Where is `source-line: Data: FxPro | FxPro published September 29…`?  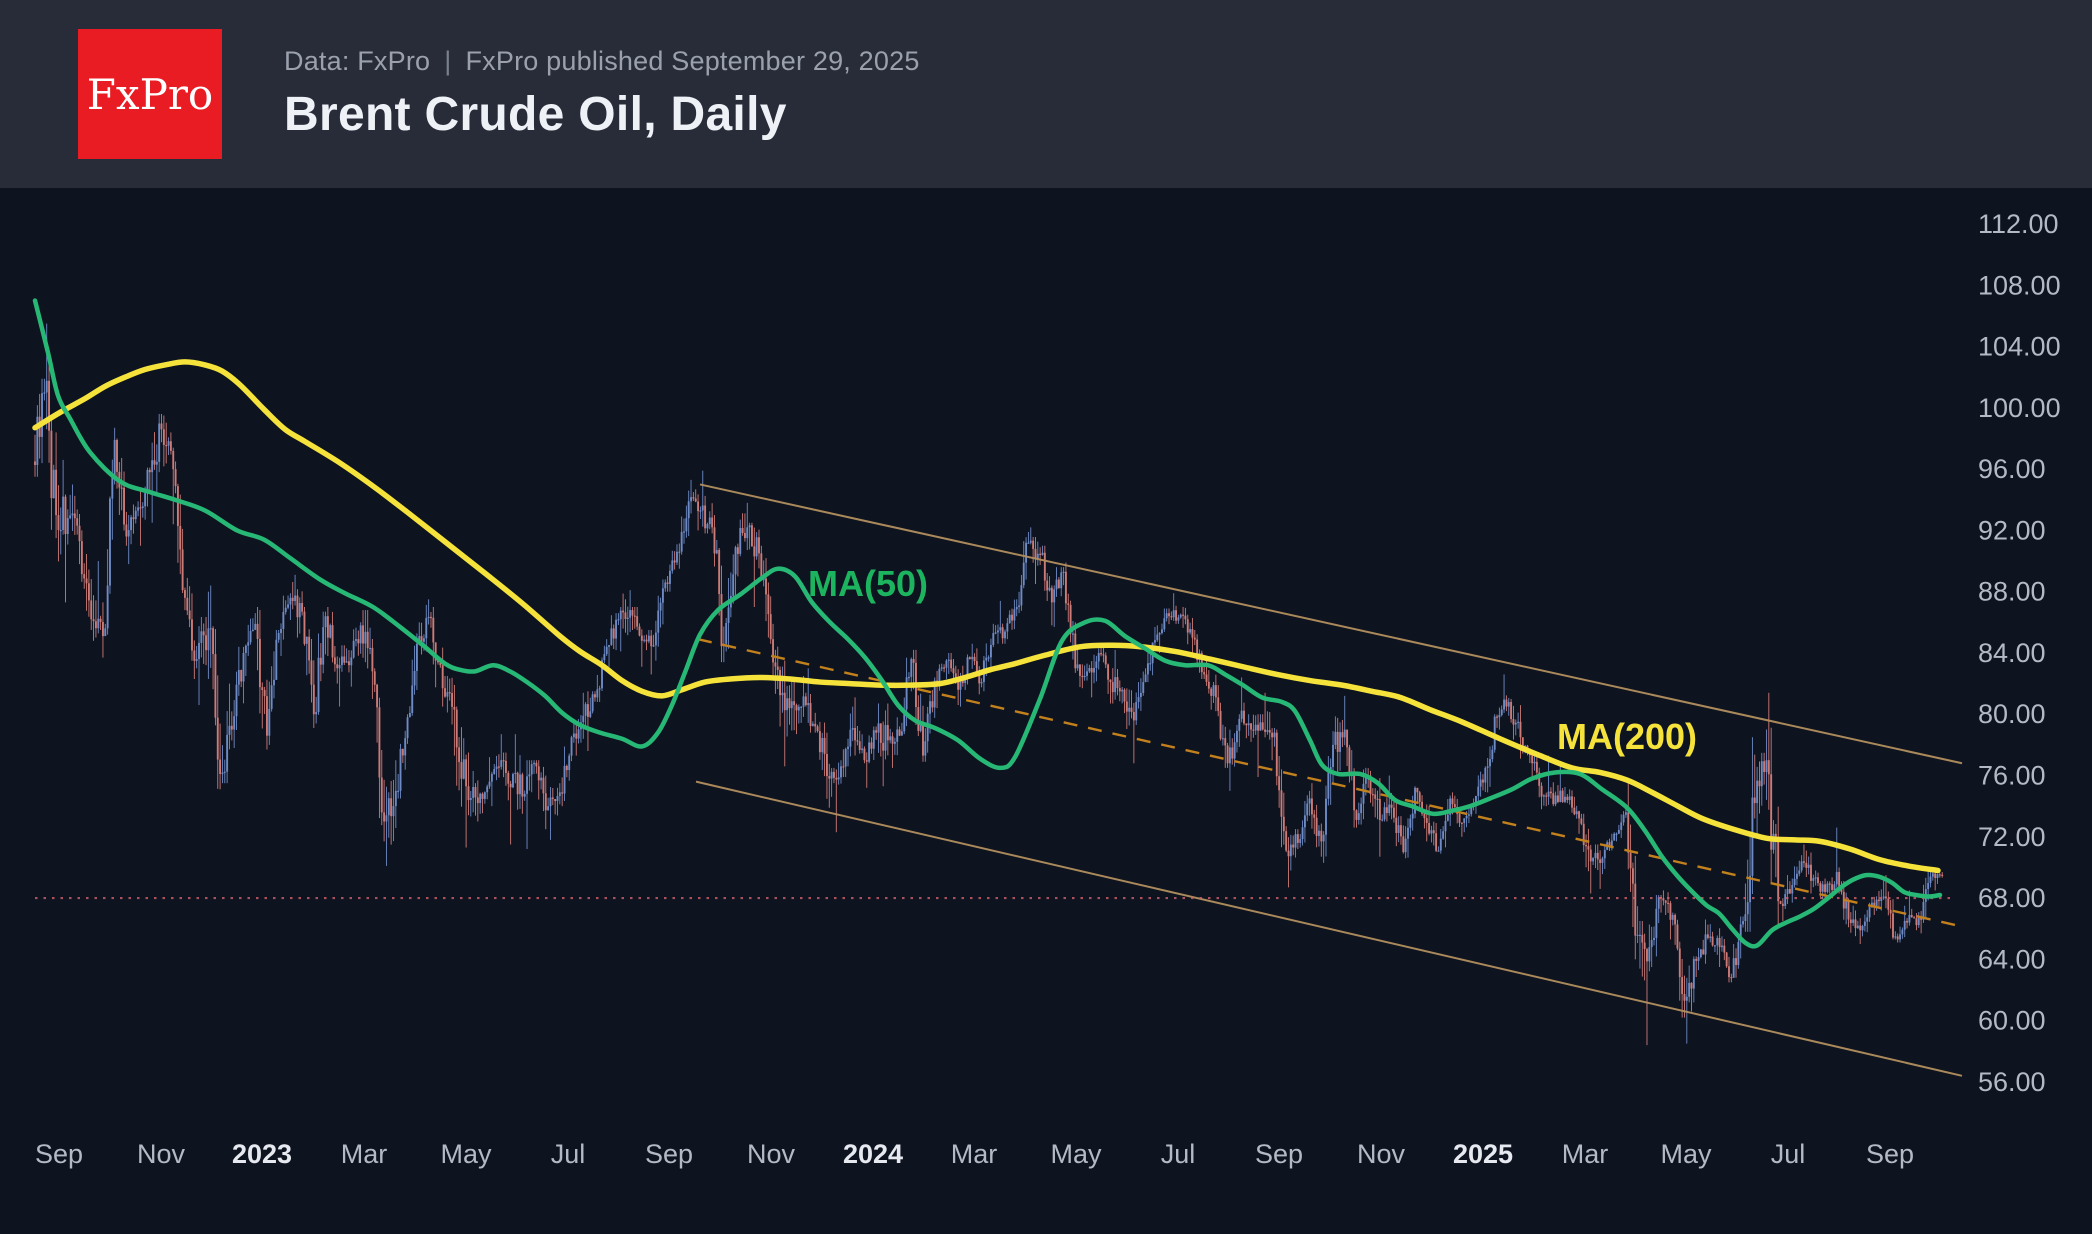 source-line: Data: FxPro | FxPro published September 29… is located at coordinates (602, 61).